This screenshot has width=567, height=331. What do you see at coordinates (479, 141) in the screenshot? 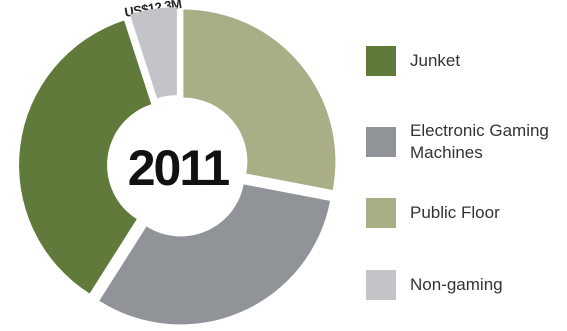
I see `legend-label: Electronic Gaming Machines` at bounding box center [479, 141].